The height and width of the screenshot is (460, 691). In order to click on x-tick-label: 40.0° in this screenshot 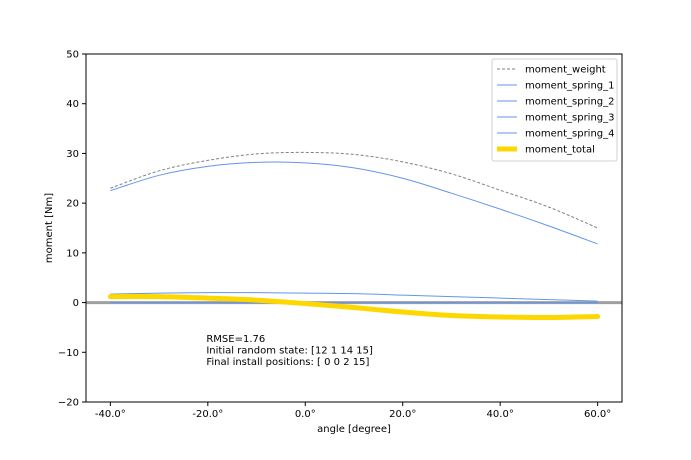, I will do `click(500, 414)`.